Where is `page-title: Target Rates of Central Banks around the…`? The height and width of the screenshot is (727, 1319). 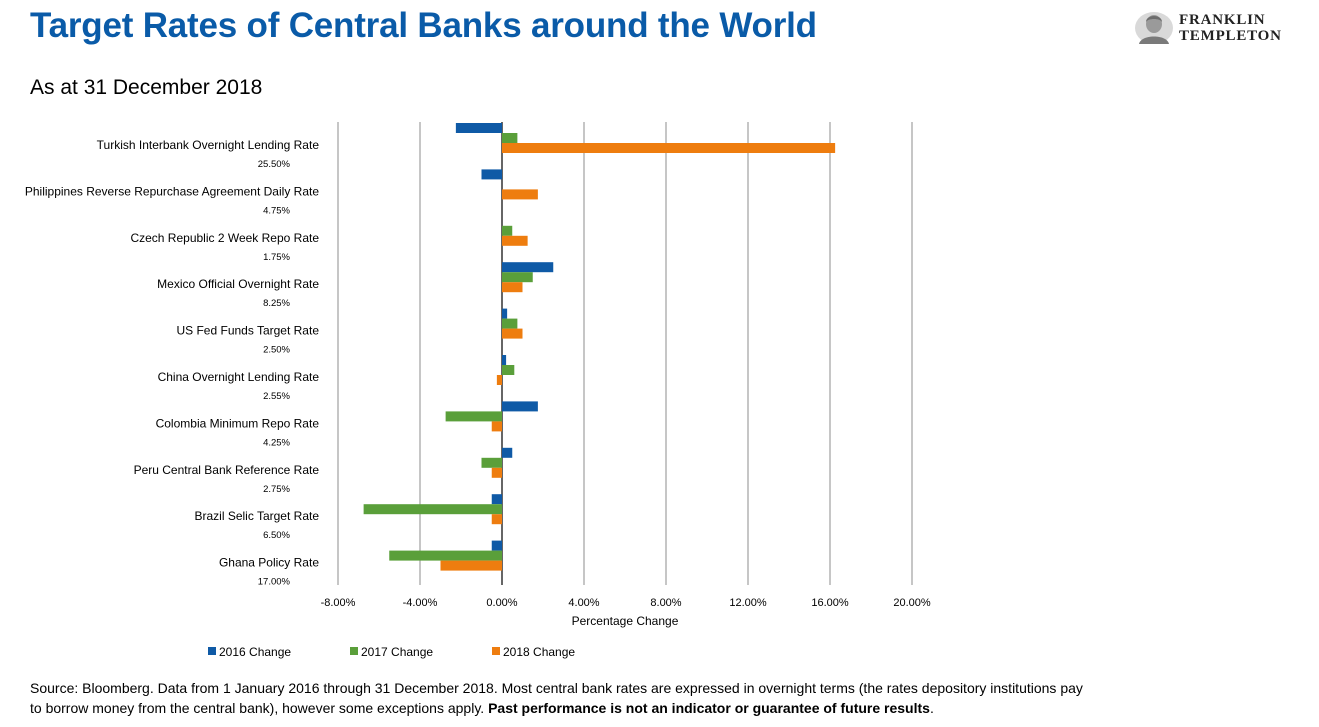
page-title: Target Rates of Central Banks around the… is located at coordinates (423, 25).